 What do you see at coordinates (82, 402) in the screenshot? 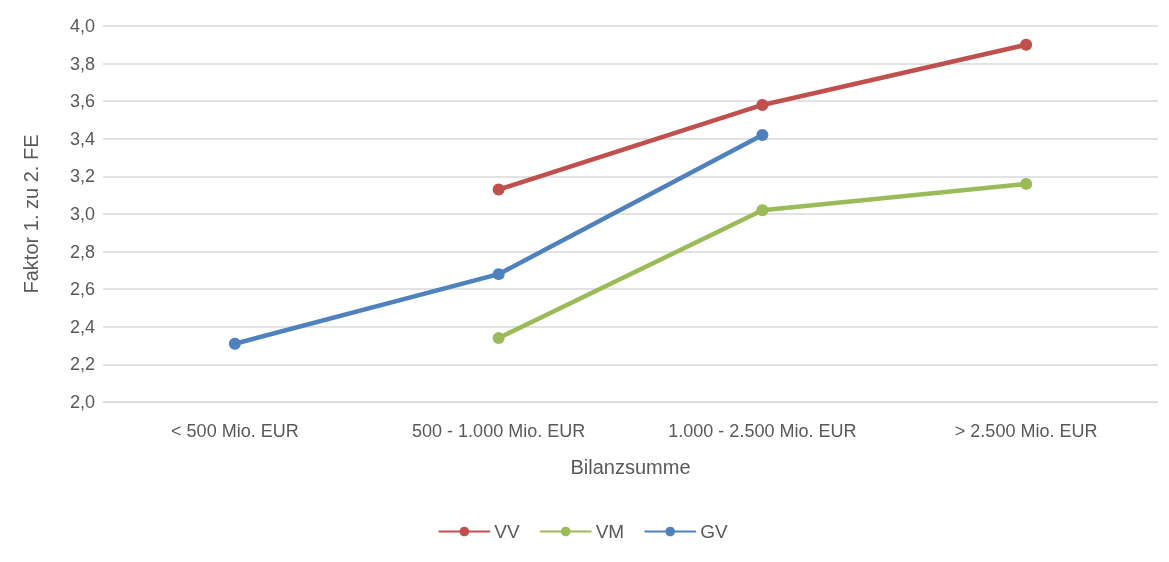
I see `y-tick-label: 2,0` at bounding box center [82, 402].